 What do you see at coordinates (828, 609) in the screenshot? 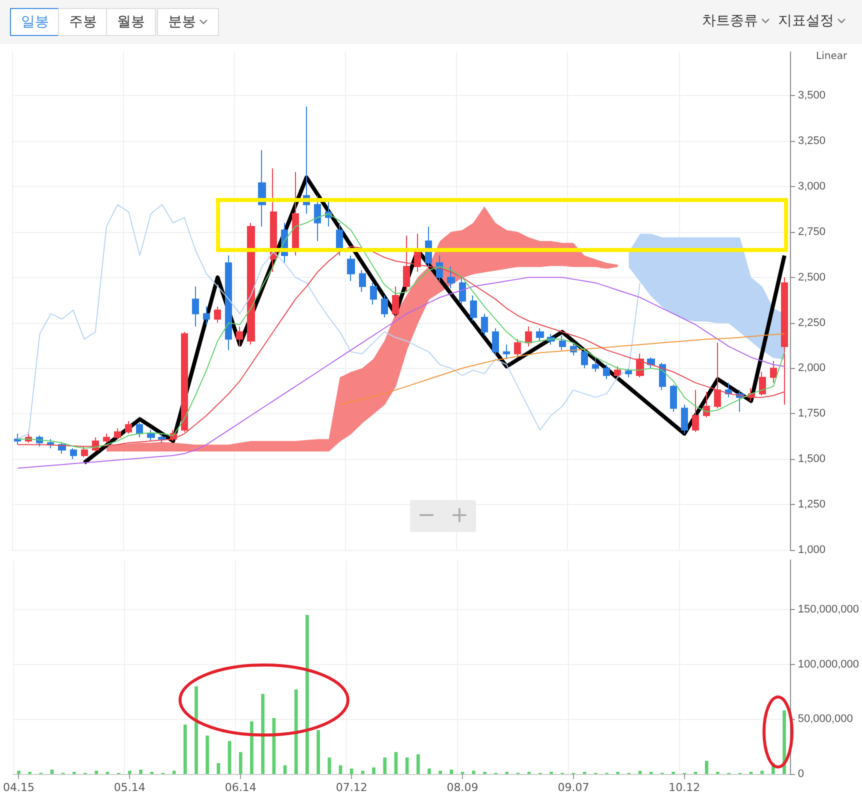
I see `y-tick-label: 150,000,000` at bounding box center [828, 609].